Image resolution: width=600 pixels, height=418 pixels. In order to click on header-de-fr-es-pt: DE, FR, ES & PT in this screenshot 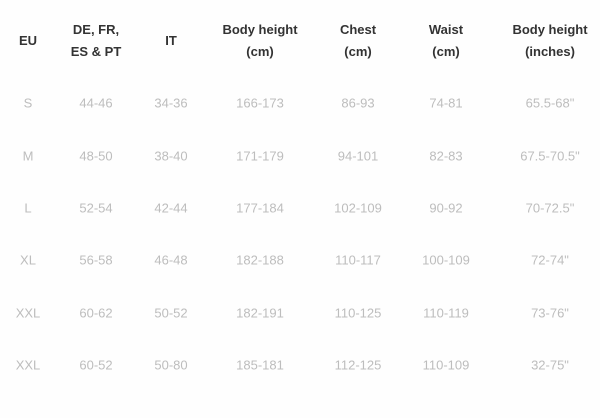, I will do `click(96, 41)`.